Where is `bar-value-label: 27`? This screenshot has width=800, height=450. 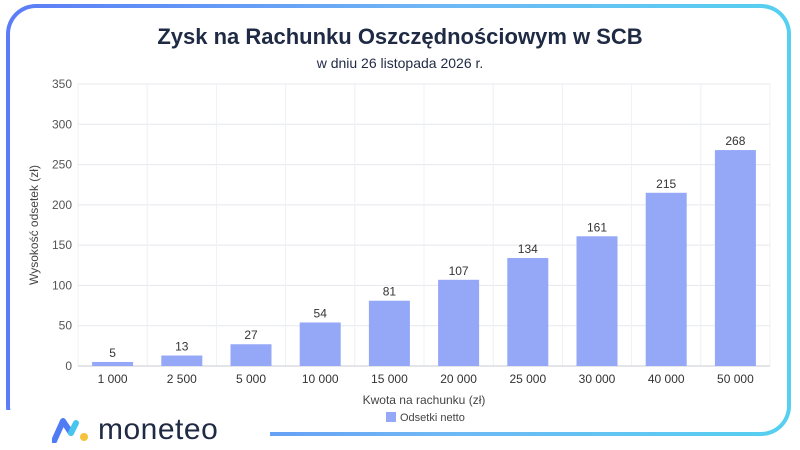
bar-value-label: 27 is located at coordinates (251, 335).